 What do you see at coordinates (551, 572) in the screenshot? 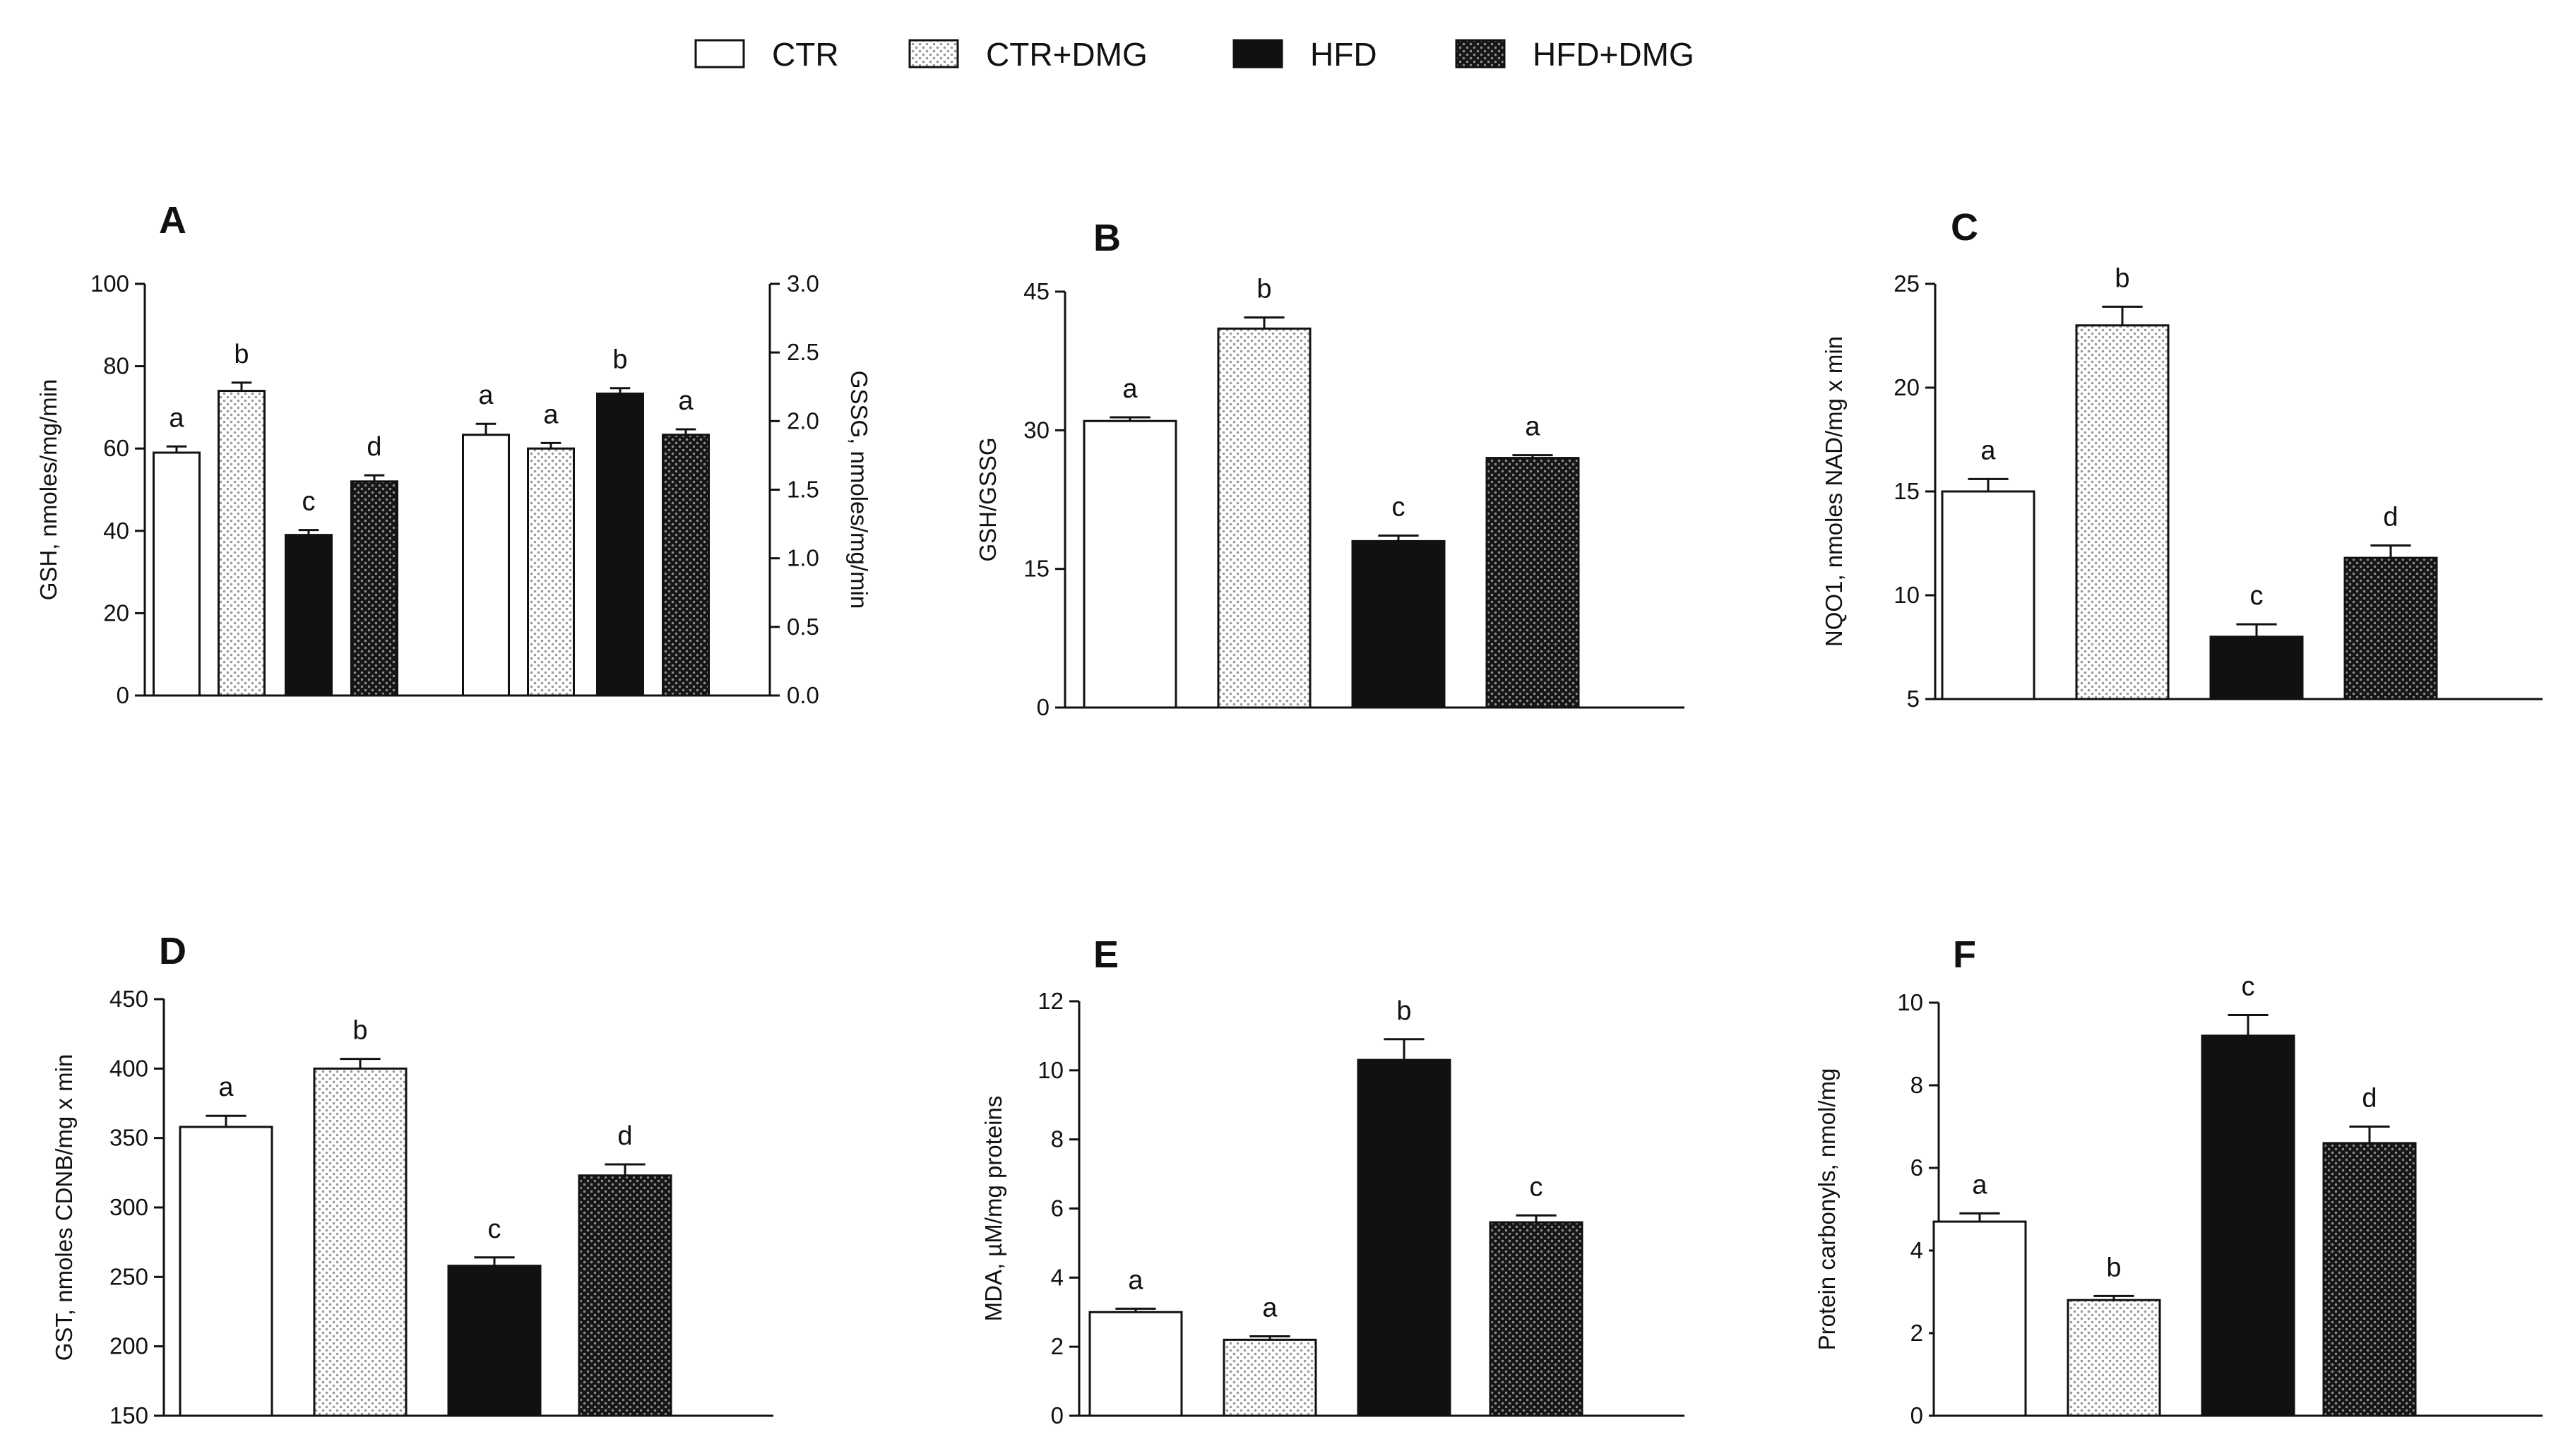
I see `bar-gssg-ctr-dmg` at bounding box center [551, 572].